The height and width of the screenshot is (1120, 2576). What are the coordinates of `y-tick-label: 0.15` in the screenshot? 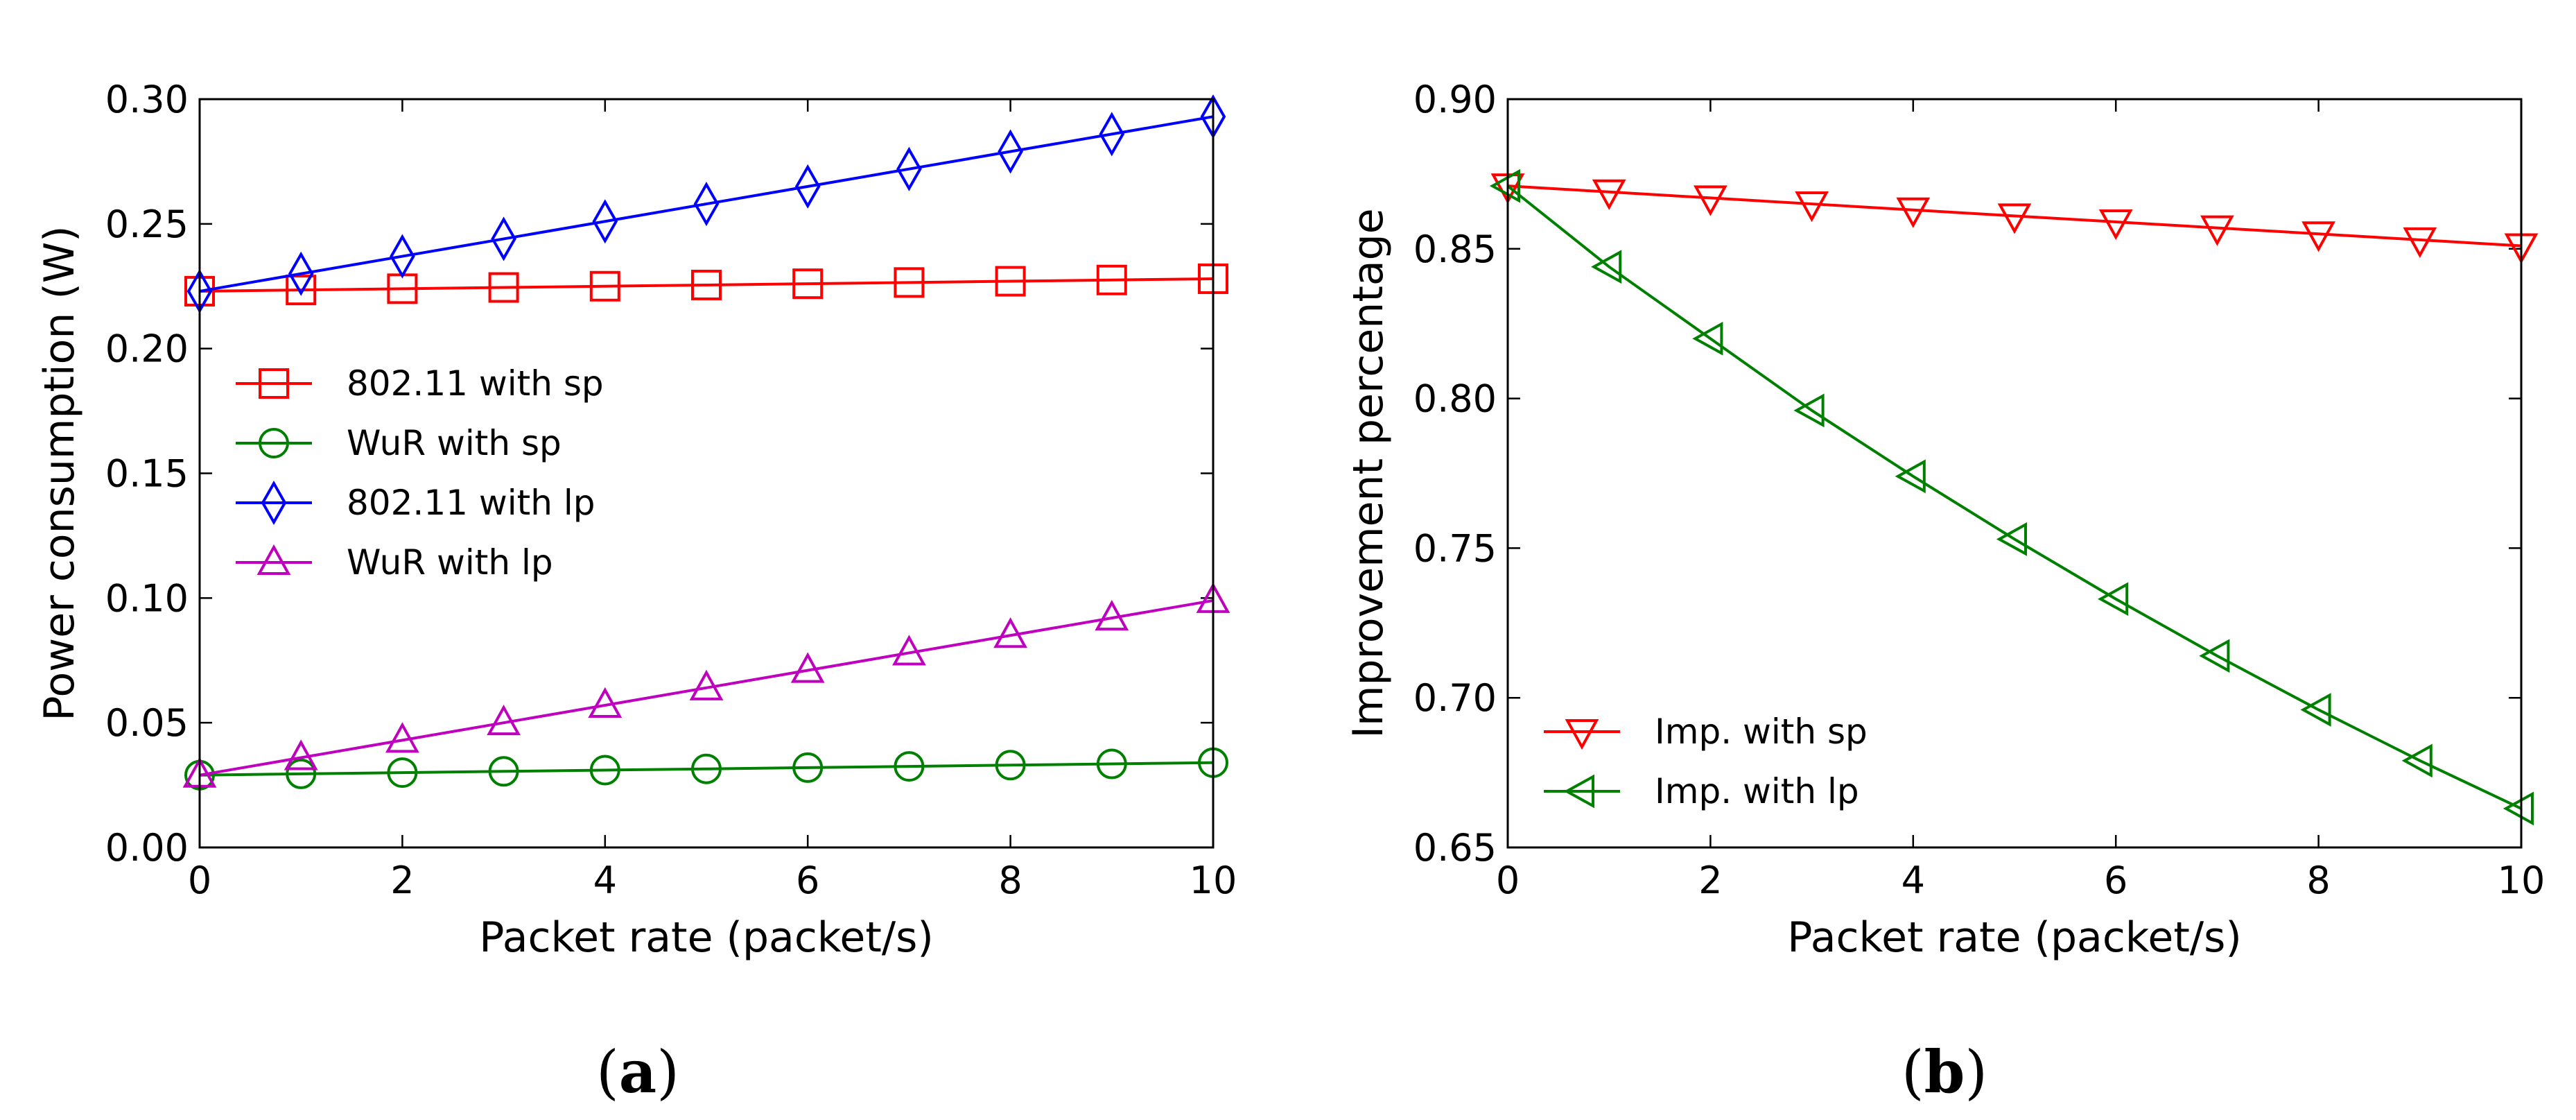 It's located at (147, 474).